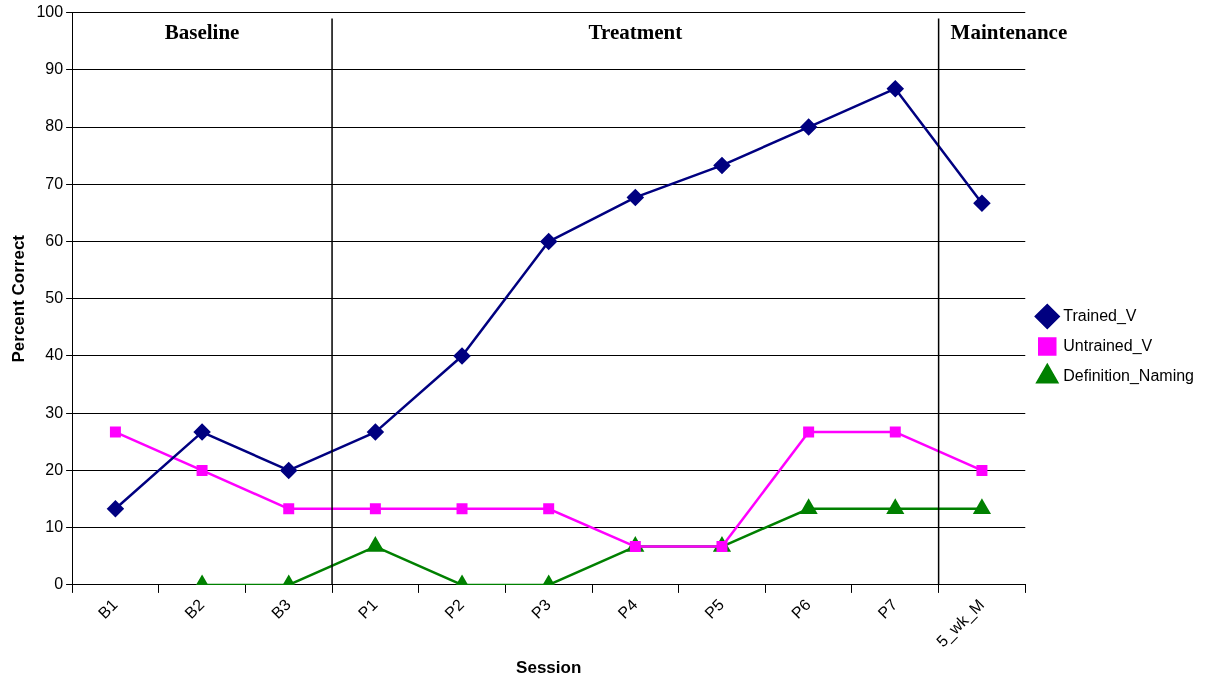 The image size is (1214, 688). Describe the element at coordinates (887, 608) in the screenshot. I see `x-tick-label: P7` at that location.